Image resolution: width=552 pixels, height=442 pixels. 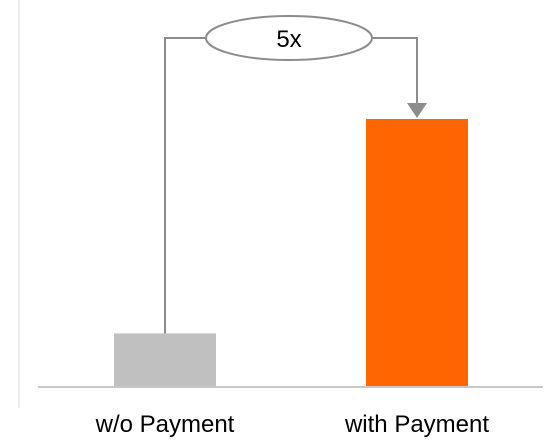 What do you see at coordinates (165, 424) in the screenshot?
I see `x-tick-label-0: w/o Payment` at bounding box center [165, 424].